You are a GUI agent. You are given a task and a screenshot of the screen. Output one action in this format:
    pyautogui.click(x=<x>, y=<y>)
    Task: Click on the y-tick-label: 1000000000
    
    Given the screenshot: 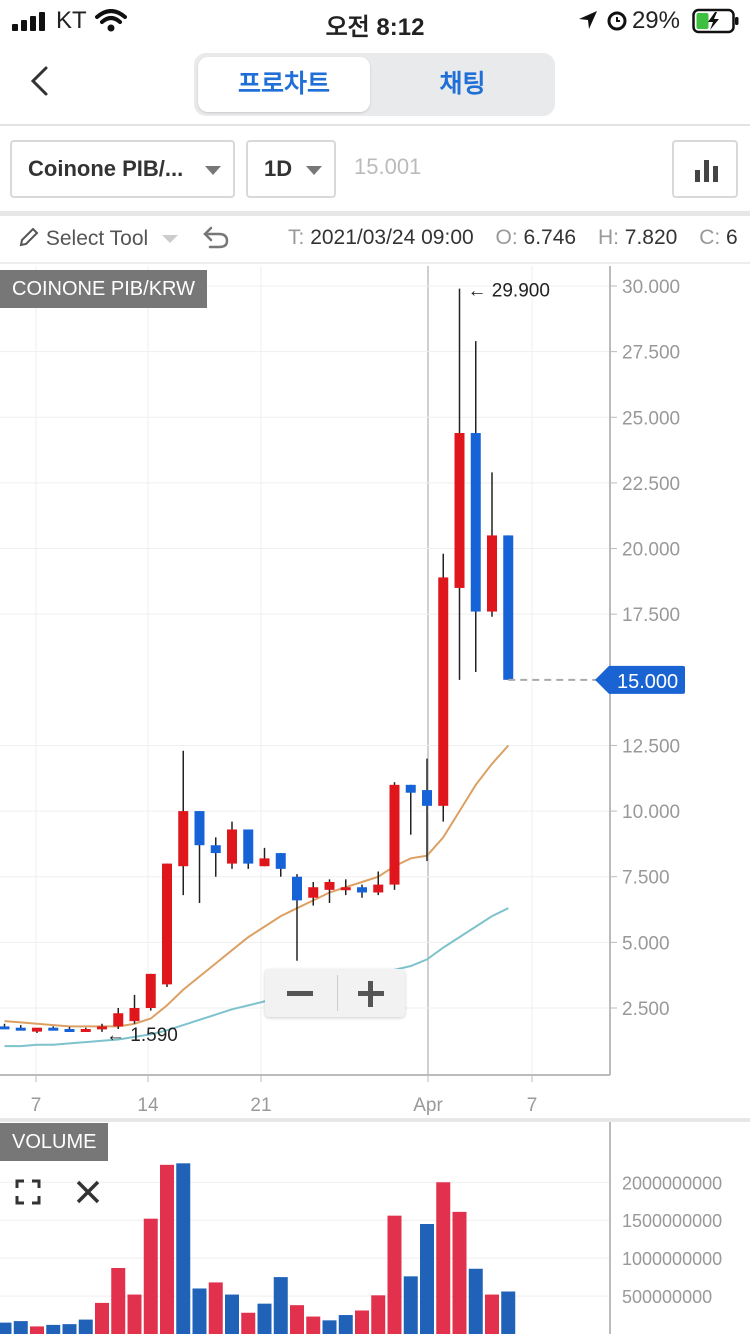 What is the action you would take?
    pyautogui.click(x=672, y=1259)
    